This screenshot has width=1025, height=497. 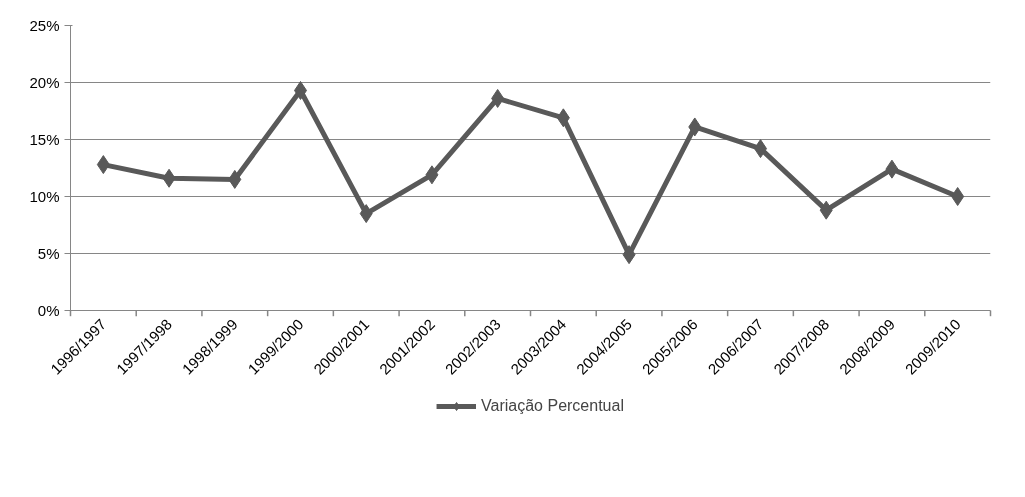 I want to click on y-tick-label: 20%, so click(x=44, y=82).